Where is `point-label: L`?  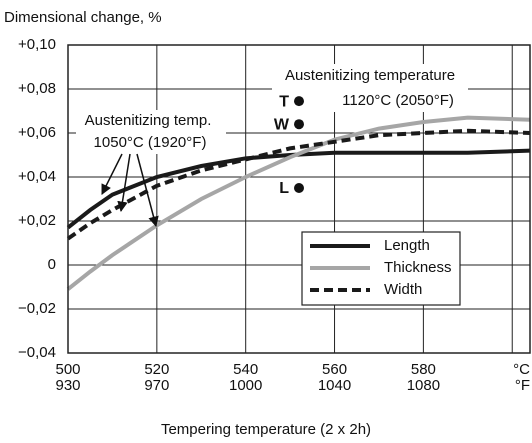
point-label: L is located at coordinates (284, 188).